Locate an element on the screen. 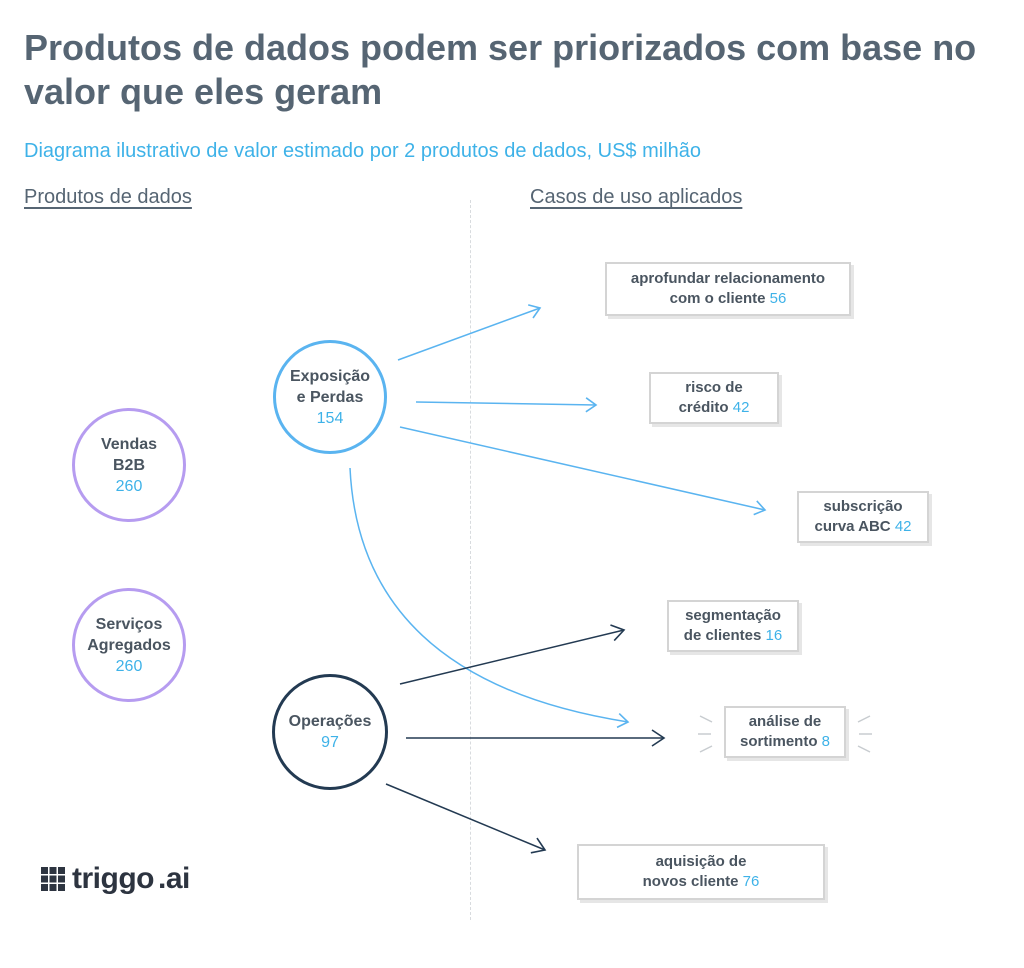 Image resolution: width=1024 pixels, height=968 pixels. product-label: B2B is located at coordinates (128, 465).